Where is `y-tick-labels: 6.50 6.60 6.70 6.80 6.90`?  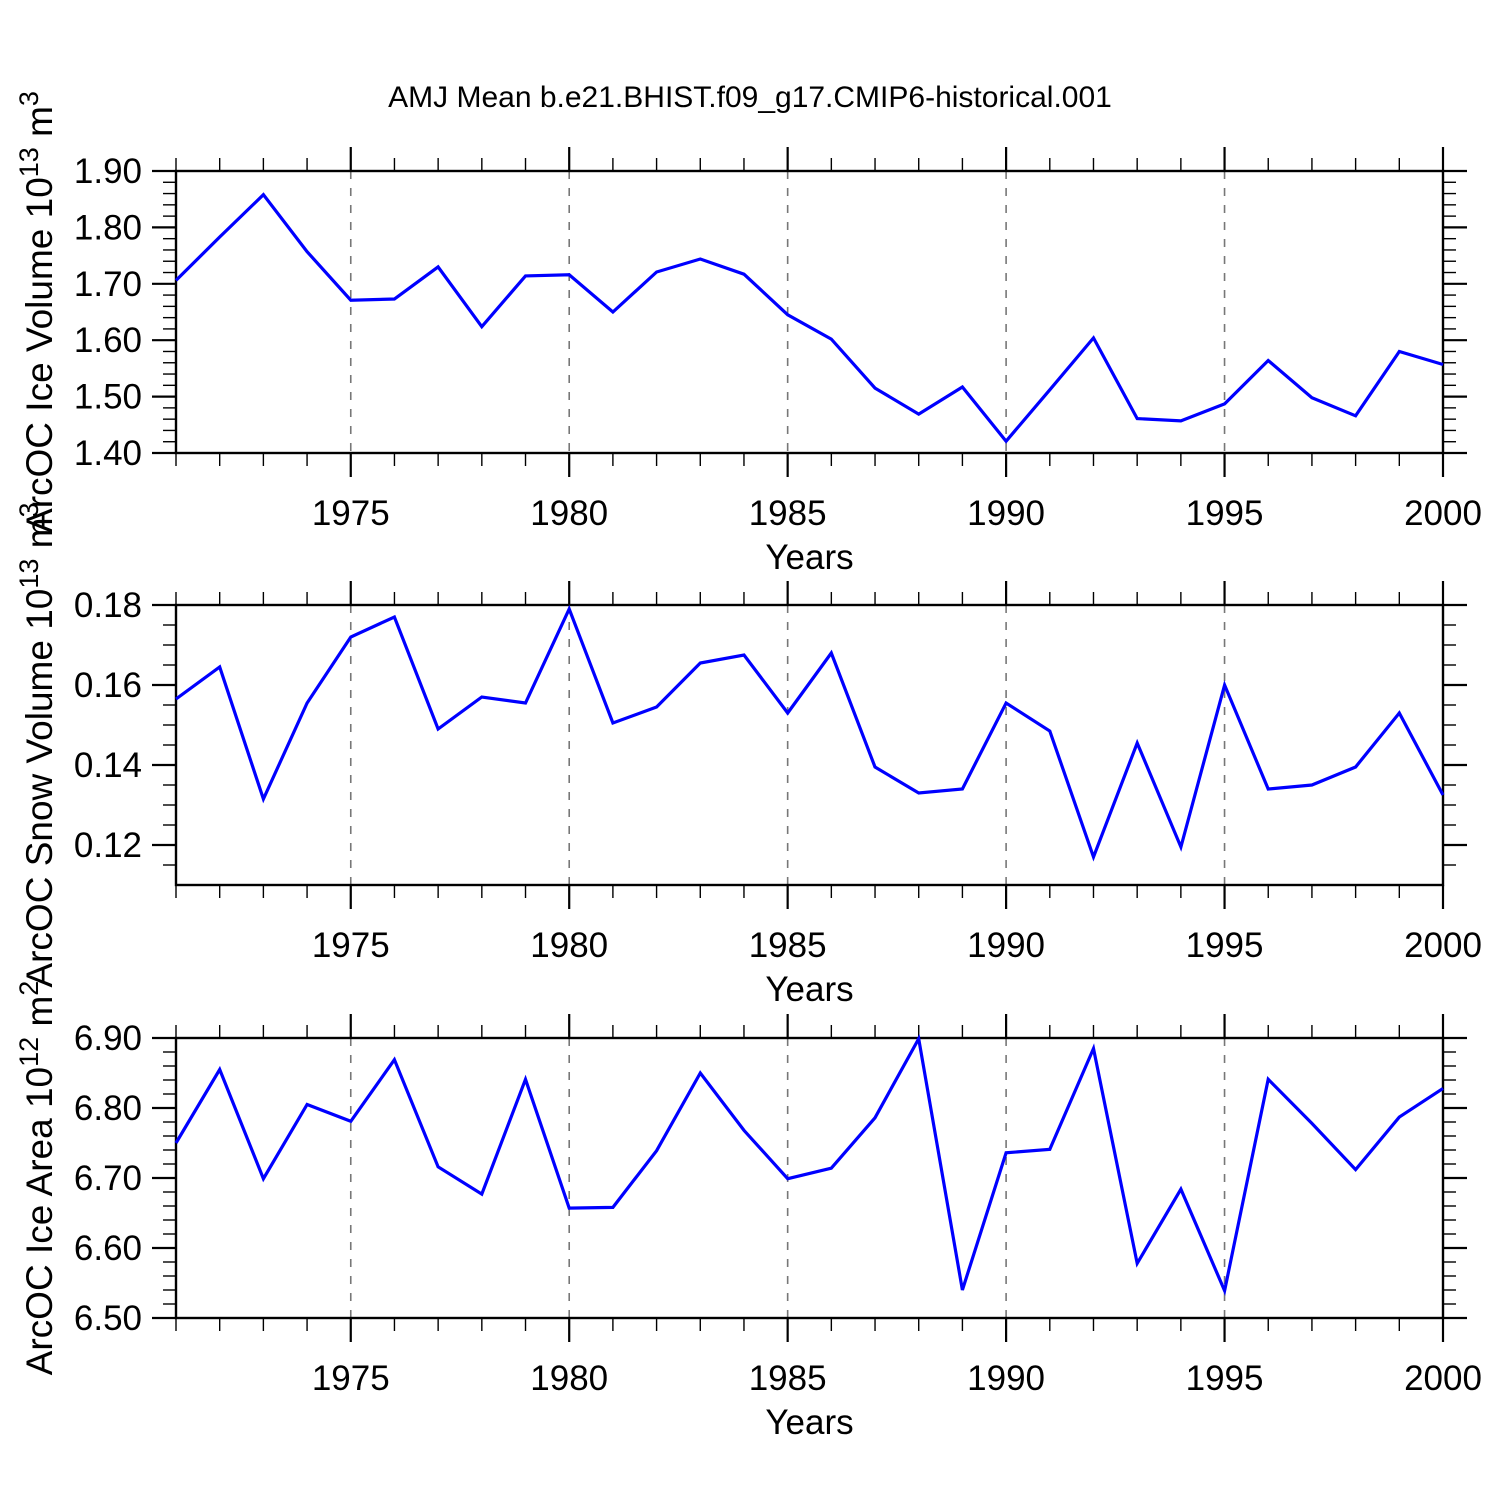 y-tick-labels: 6.50 6.60 6.70 6.80 6.90 is located at coordinates (108, 1178).